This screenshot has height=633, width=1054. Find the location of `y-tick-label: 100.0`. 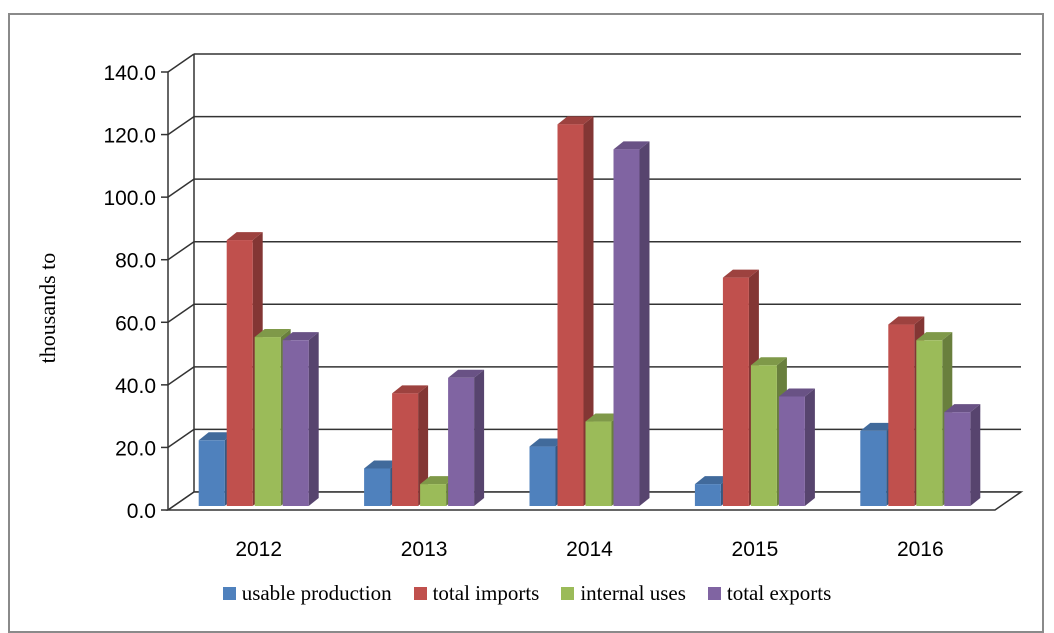

y-tick-label: 100.0 is located at coordinates (129, 198).